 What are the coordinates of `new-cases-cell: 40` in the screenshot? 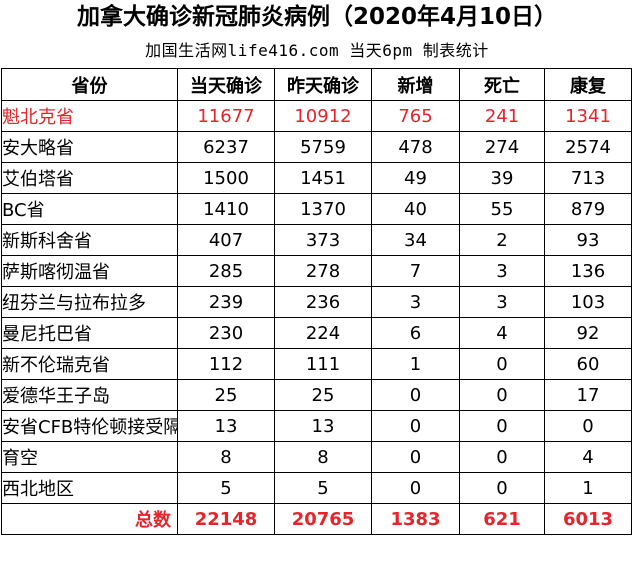 It's located at (415, 209).